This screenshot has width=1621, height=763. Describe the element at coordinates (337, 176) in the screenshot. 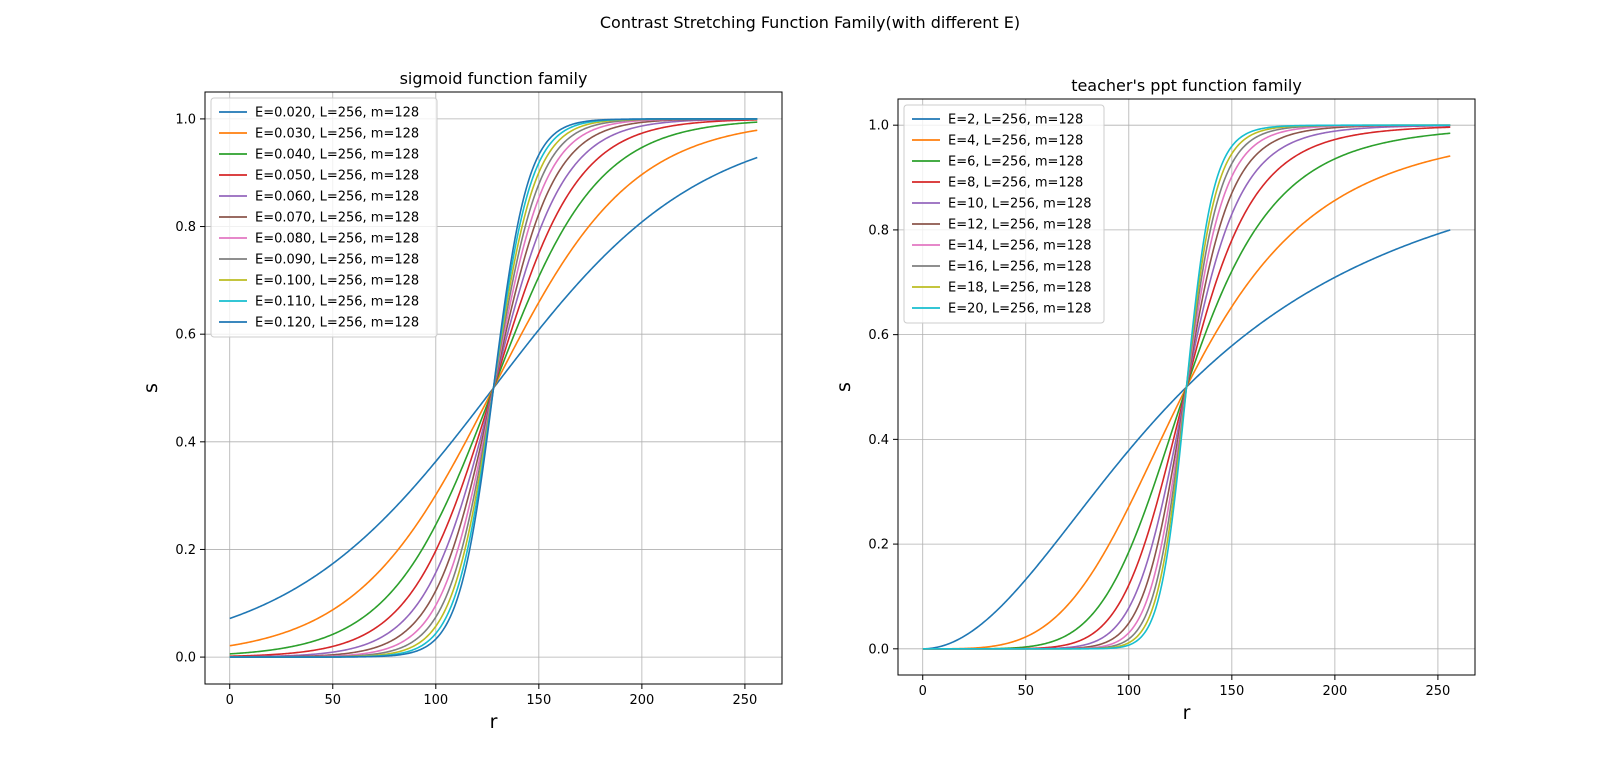

I see `legend-entry: E=0.050, L=256, m=128` at that location.